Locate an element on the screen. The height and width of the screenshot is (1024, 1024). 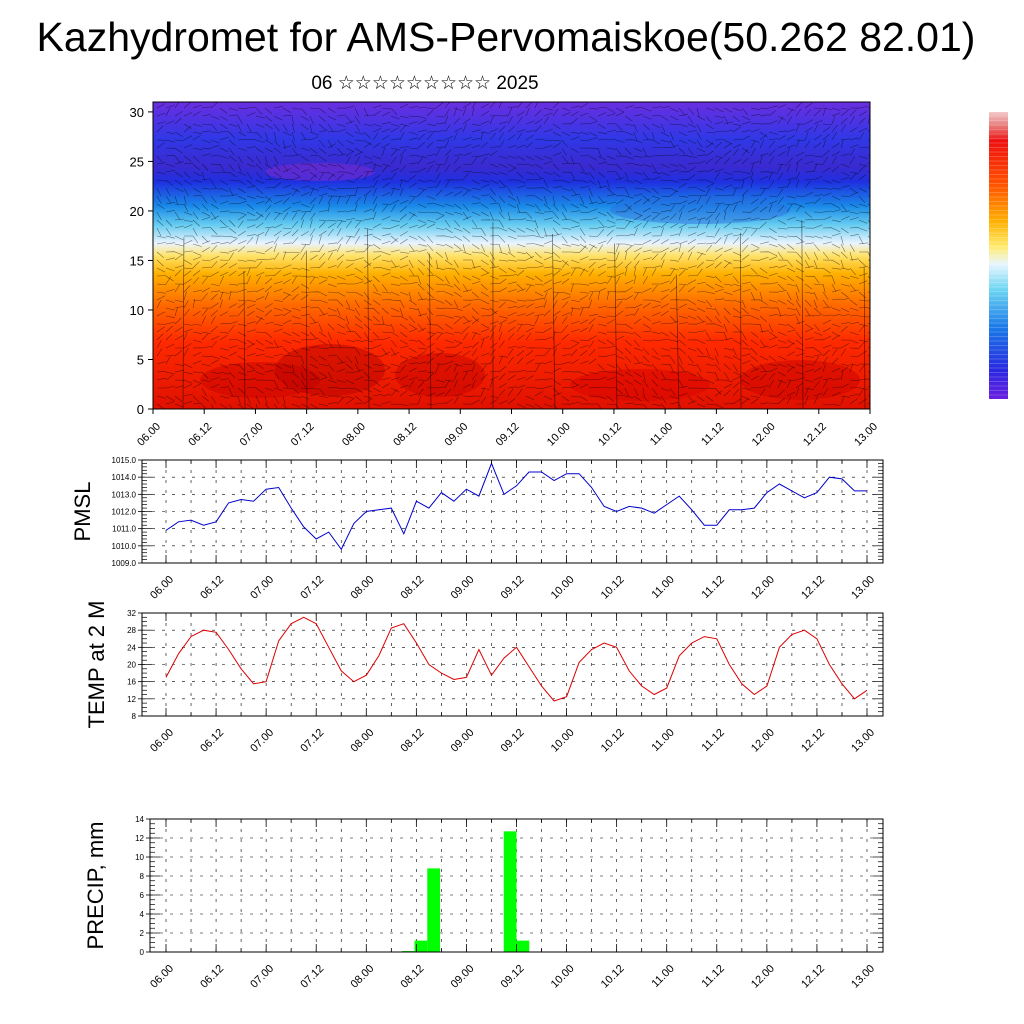
y-axis-title: TEMP at 2 M is located at coordinates (96, 665).